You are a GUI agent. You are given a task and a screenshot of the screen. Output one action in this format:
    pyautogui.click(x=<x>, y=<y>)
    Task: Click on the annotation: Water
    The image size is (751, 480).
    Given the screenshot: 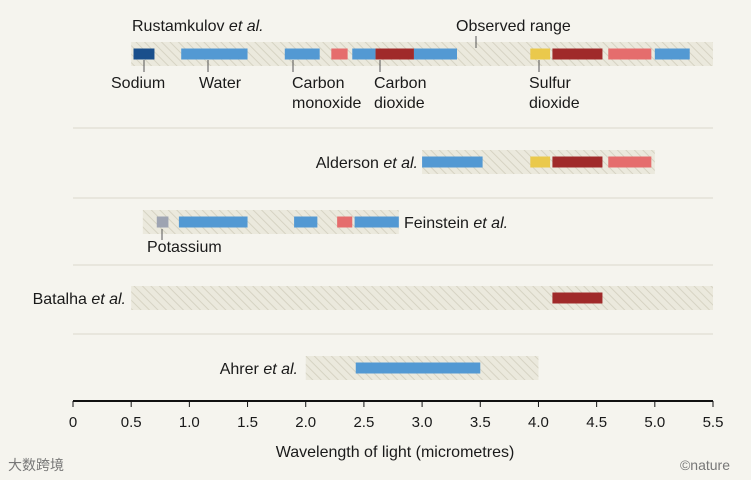 What is the action you would take?
    pyautogui.click(x=220, y=76)
    